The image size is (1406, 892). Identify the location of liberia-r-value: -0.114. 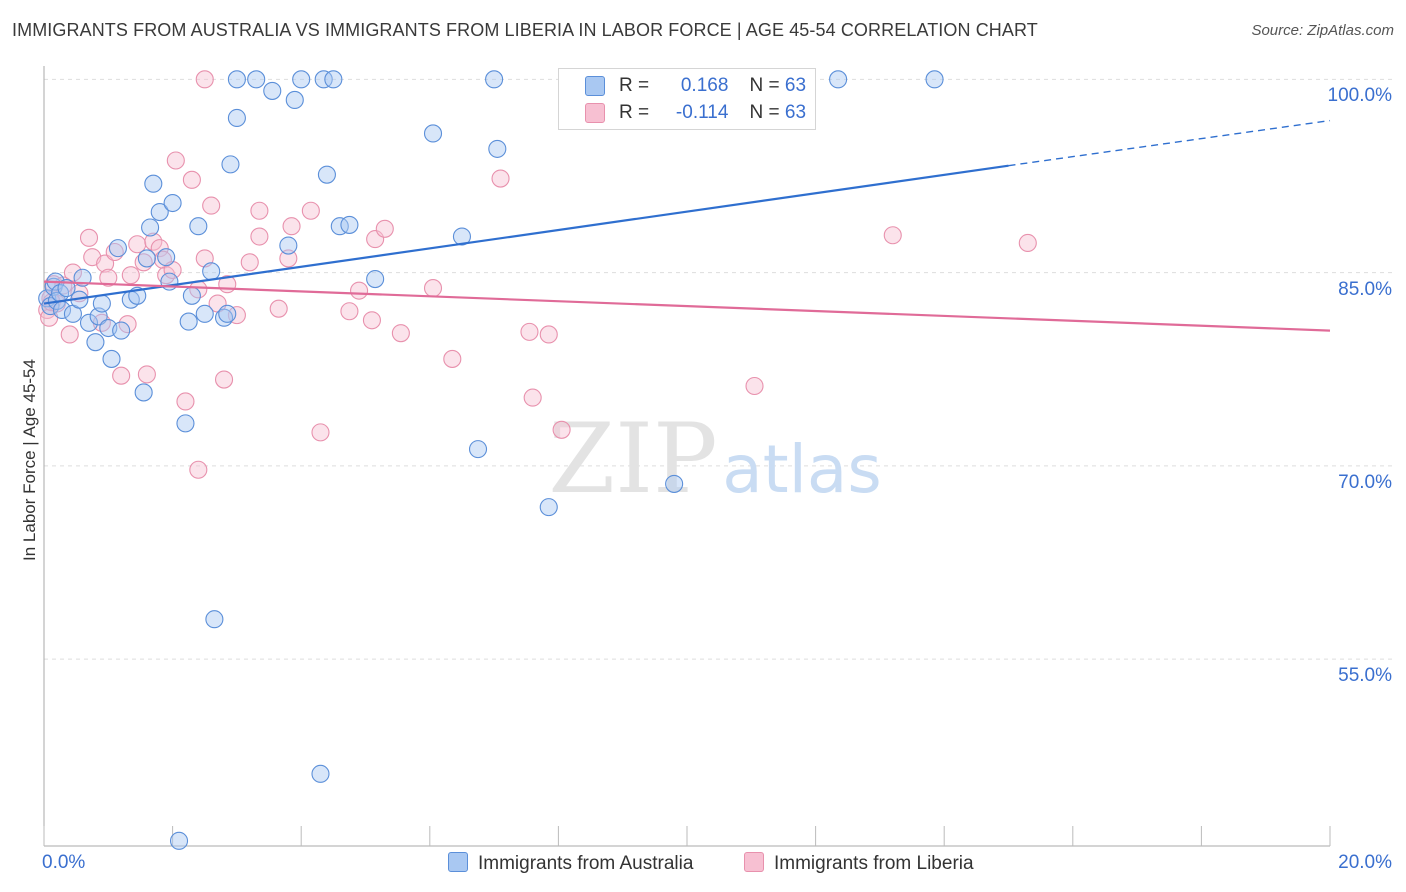
(702, 112).